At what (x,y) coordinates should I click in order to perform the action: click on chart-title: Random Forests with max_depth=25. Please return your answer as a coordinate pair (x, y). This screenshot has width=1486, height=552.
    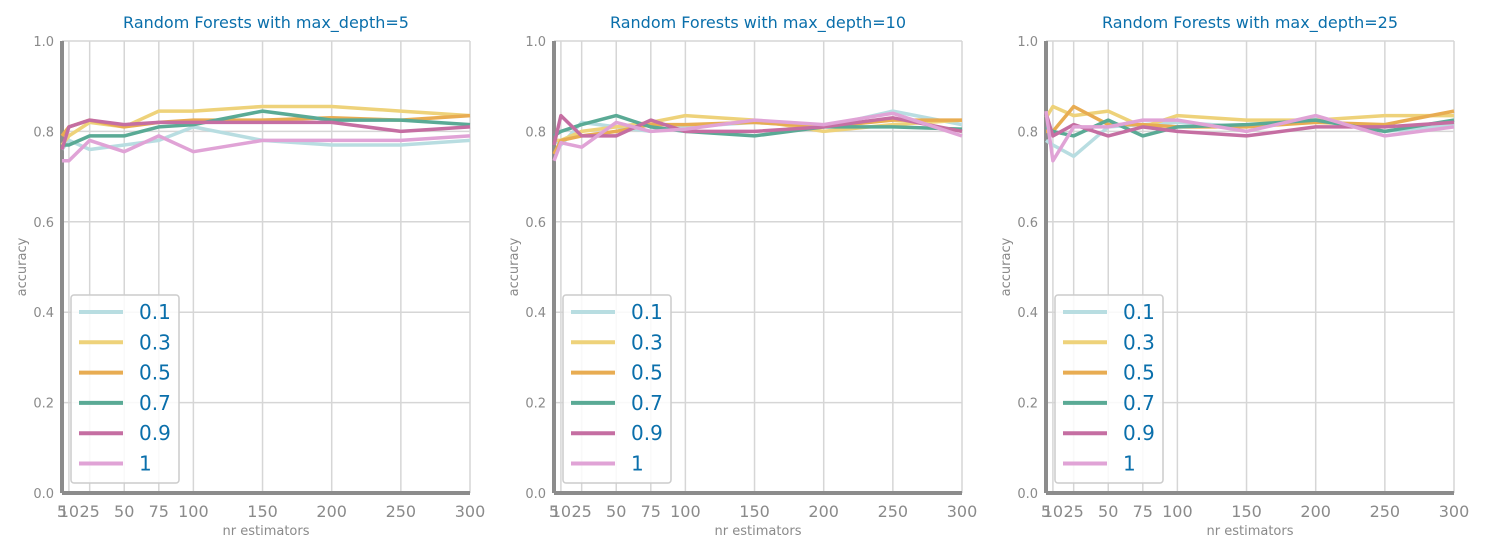
    Looking at the image, I should click on (1250, 23).